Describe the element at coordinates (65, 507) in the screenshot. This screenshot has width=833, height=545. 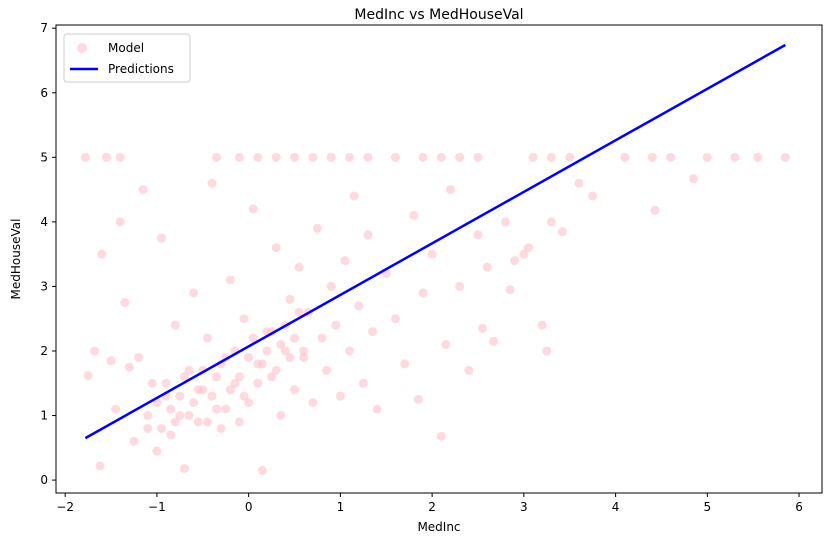
I see `x-tick-label: −2` at that location.